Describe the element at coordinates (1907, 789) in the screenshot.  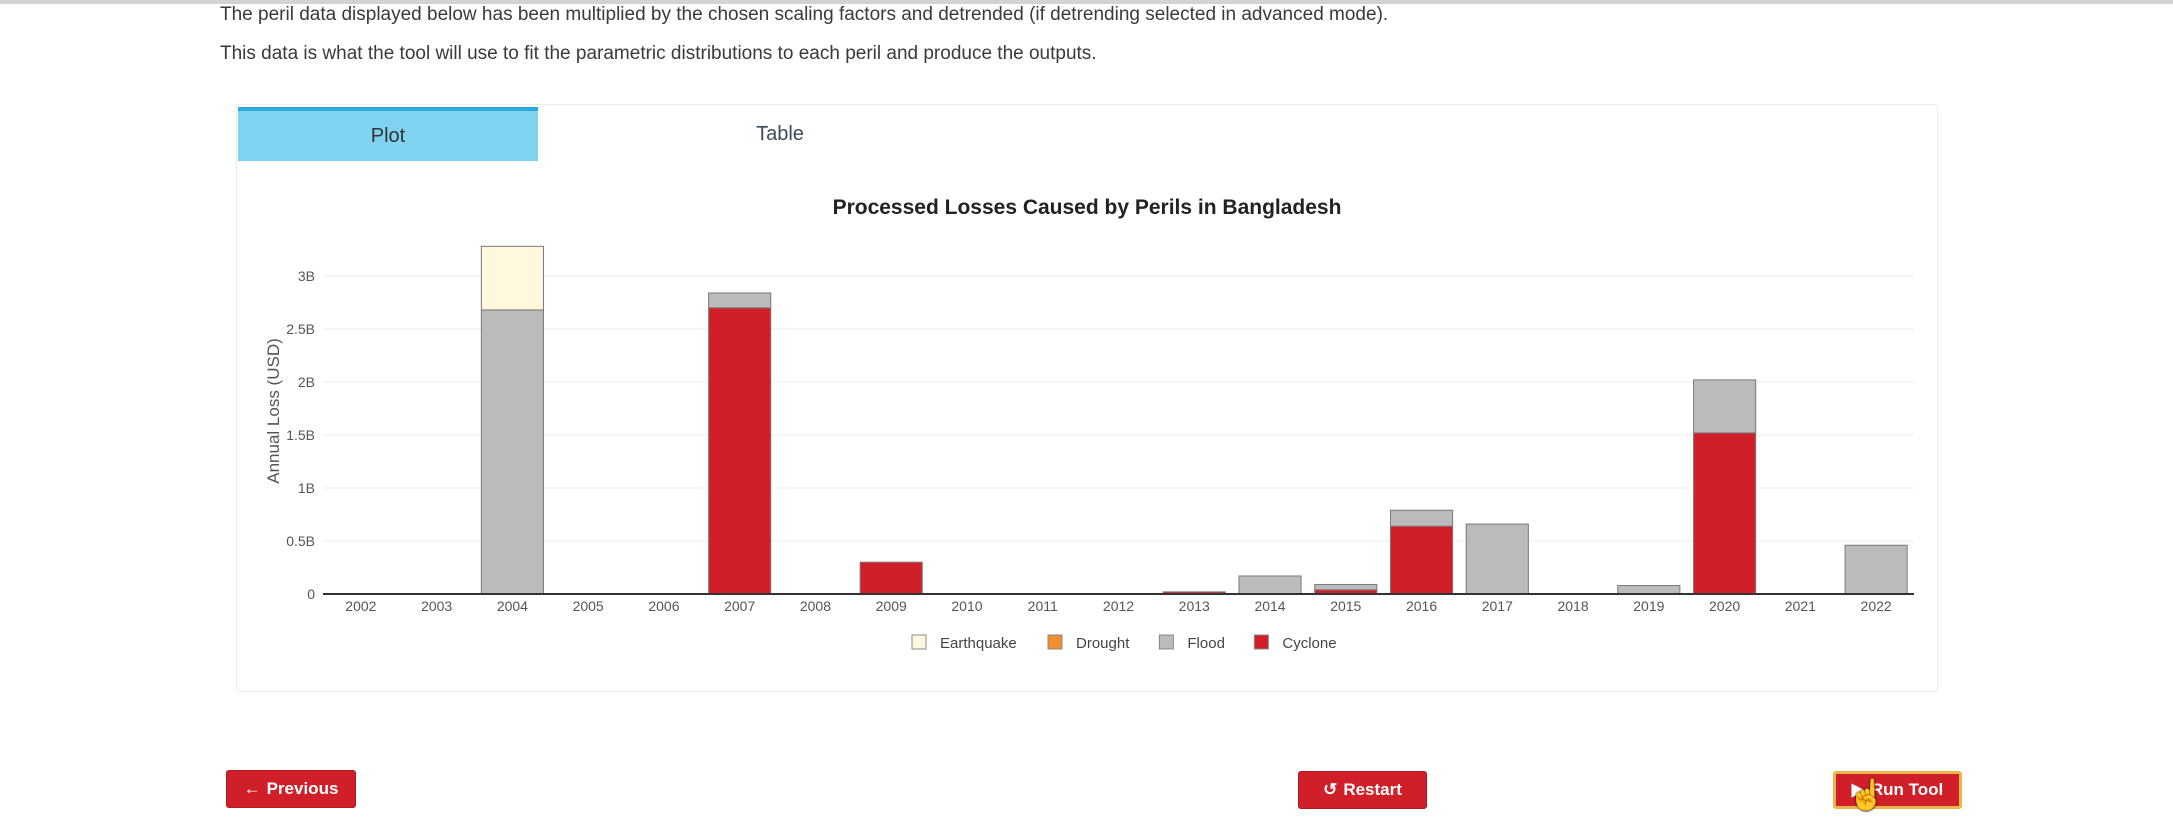
I see `run-tool-label: Run Tool` at that location.